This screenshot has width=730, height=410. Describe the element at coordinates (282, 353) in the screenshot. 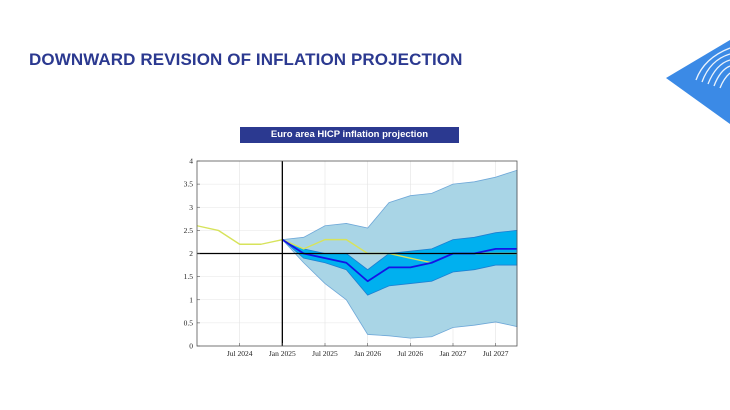

I see `x-tick-label: Jan 2025` at that location.